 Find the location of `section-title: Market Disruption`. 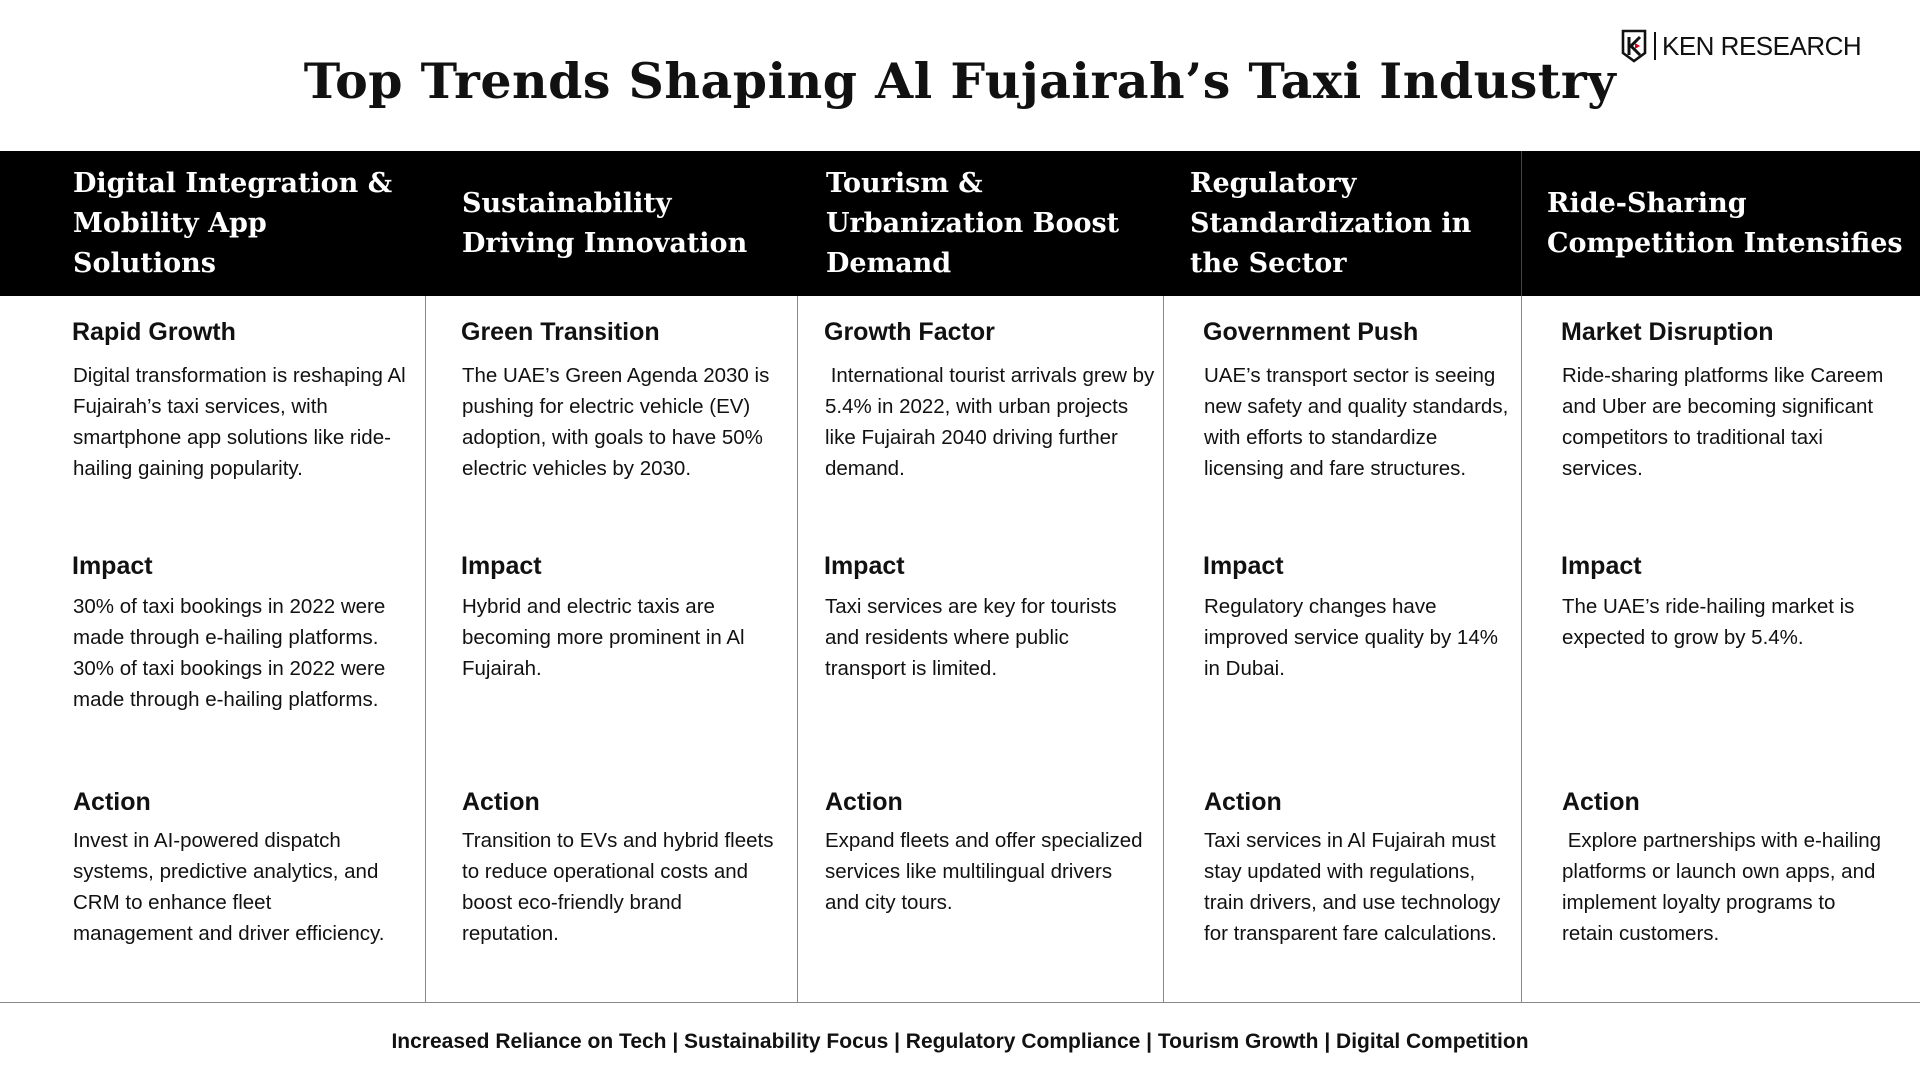

section-title: Market Disruption is located at coordinates (1667, 332).